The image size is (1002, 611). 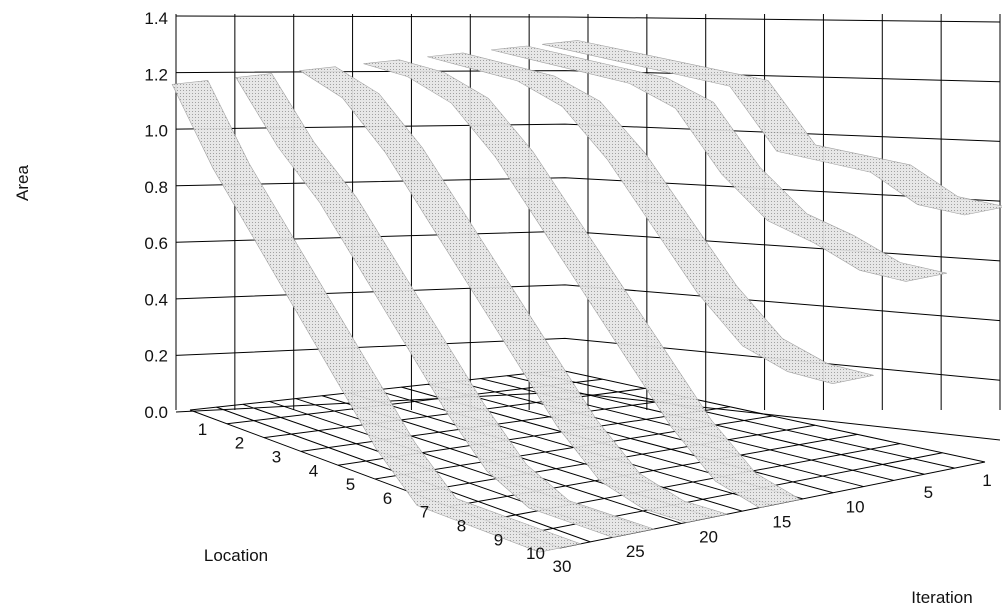 I want to click on iteration-tick-label: 20, so click(x=708, y=536).